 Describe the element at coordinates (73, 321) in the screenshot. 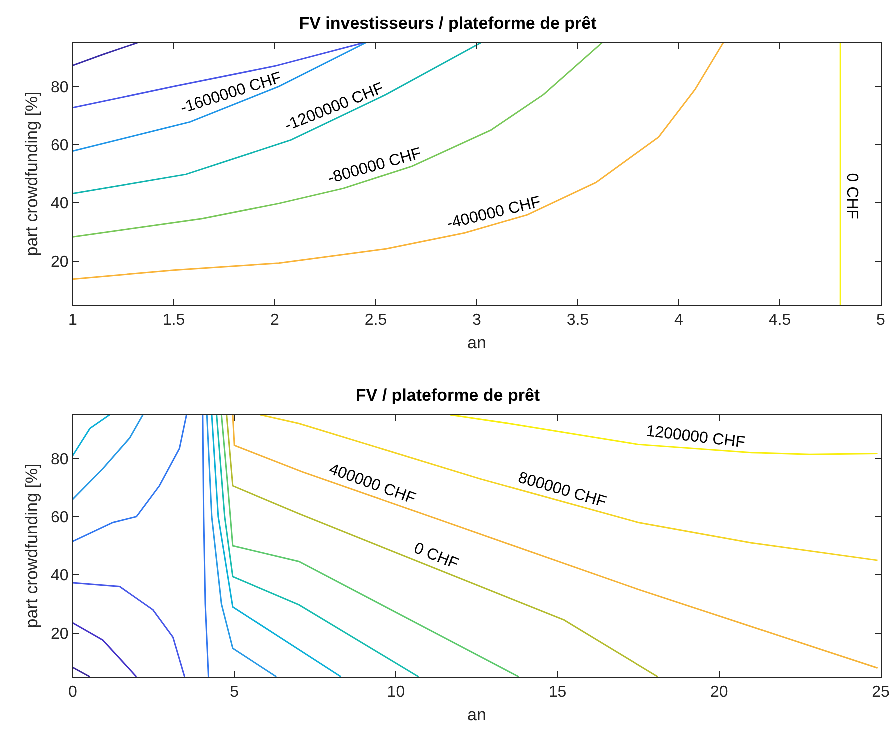

I see `x-tick-label: 1` at that location.